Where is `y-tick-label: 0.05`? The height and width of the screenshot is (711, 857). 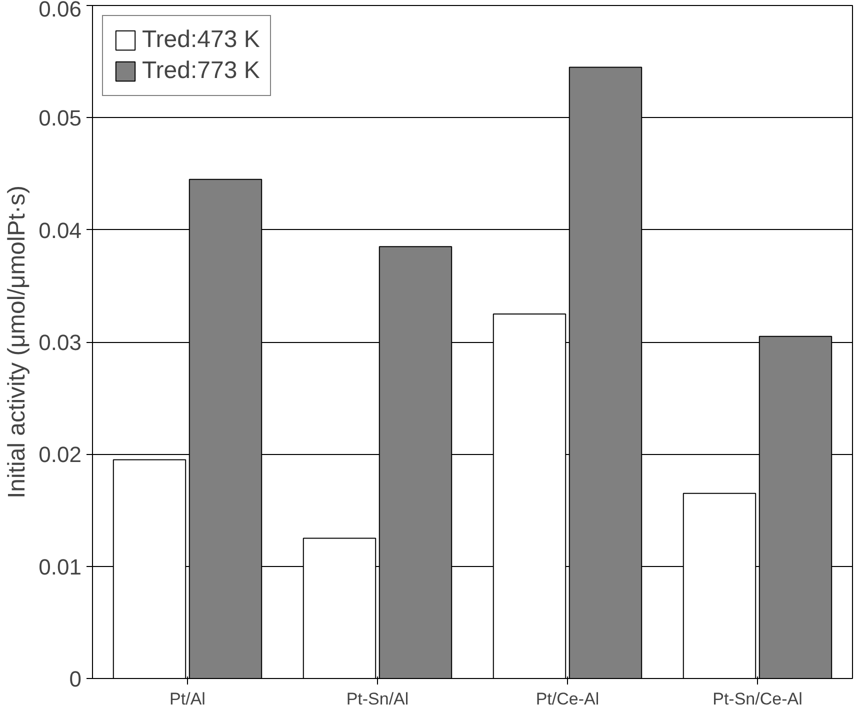
y-tick-label: 0.05 is located at coordinates (60, 118).